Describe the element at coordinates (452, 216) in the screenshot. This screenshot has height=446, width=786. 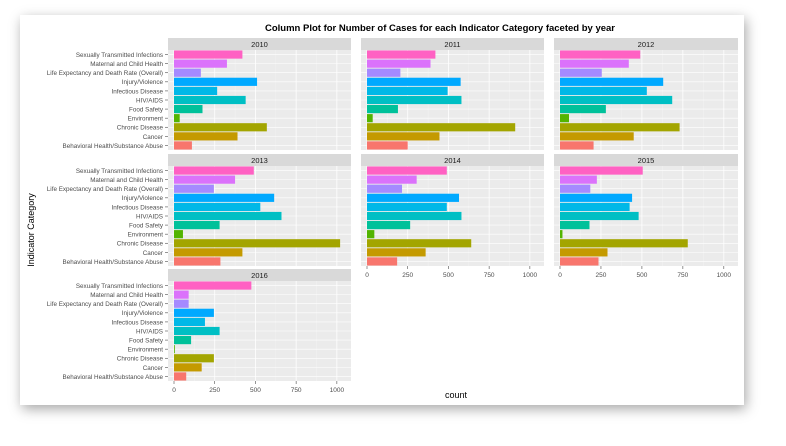
I see `facet-panel-2014: 2014 0 250 500 750 1000` at that location.